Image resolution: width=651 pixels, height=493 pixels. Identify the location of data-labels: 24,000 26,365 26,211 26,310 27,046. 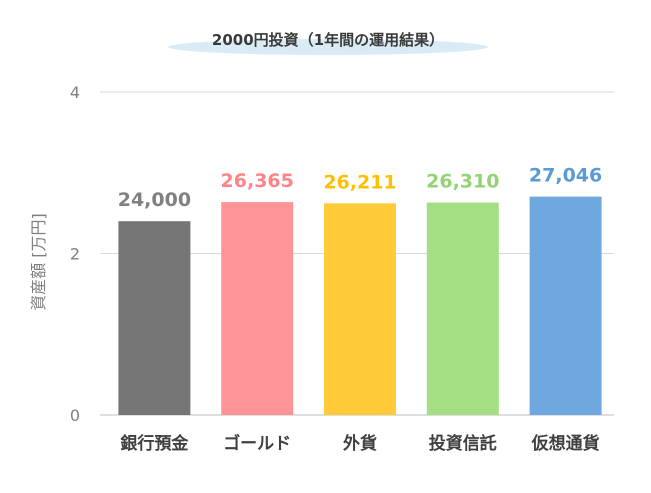
(360, 188).